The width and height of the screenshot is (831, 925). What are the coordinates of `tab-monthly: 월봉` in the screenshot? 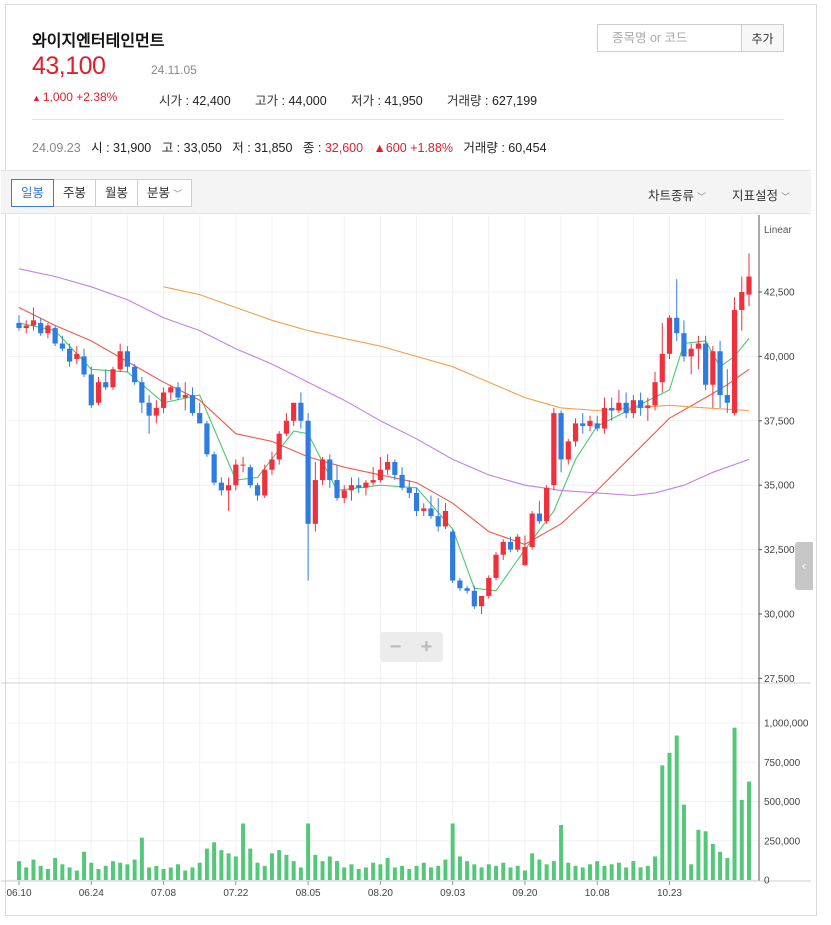 It's located at (117, 193).